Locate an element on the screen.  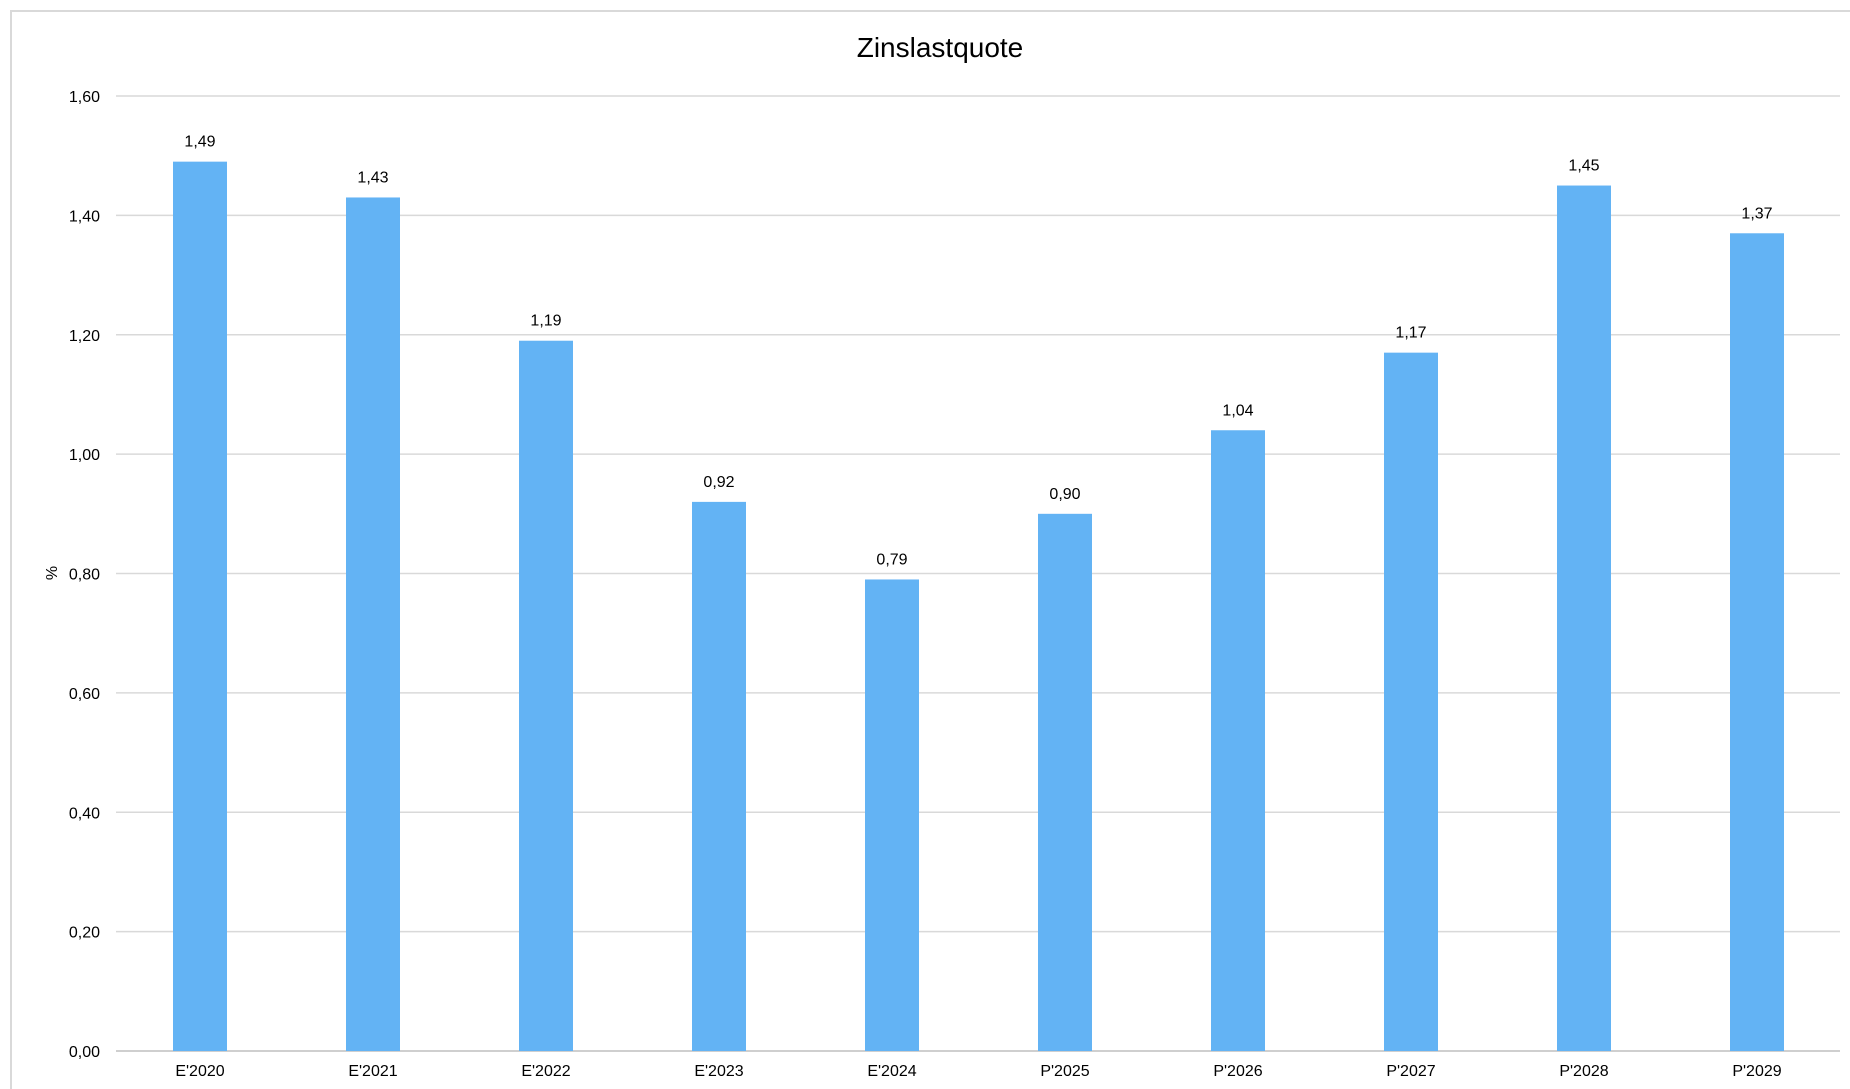
data-label: 1,17 is located at coordinates (1410, 333).